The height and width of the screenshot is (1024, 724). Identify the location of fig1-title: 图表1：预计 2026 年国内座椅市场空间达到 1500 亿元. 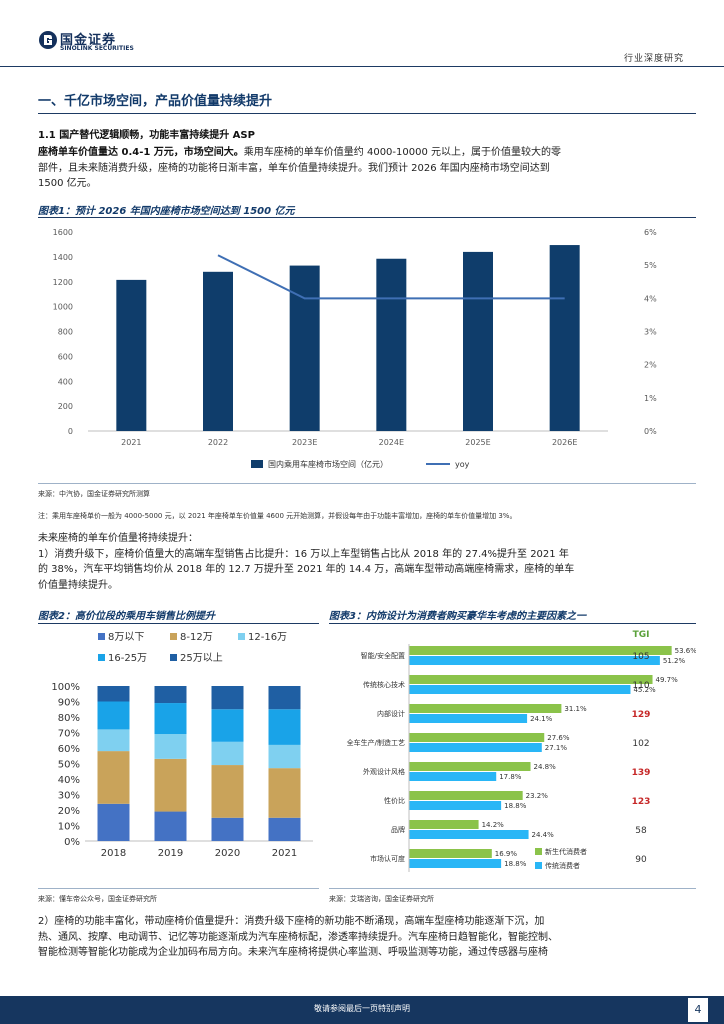
(166, 211).